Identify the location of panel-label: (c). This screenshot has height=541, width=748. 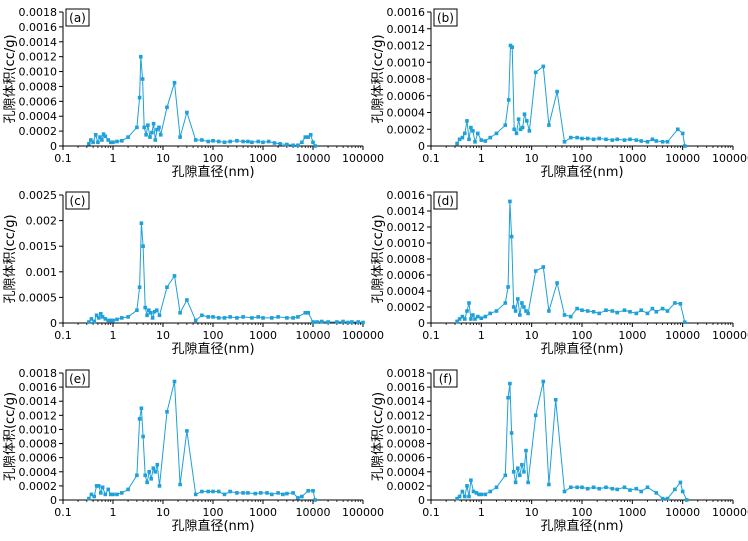
(78, 201).